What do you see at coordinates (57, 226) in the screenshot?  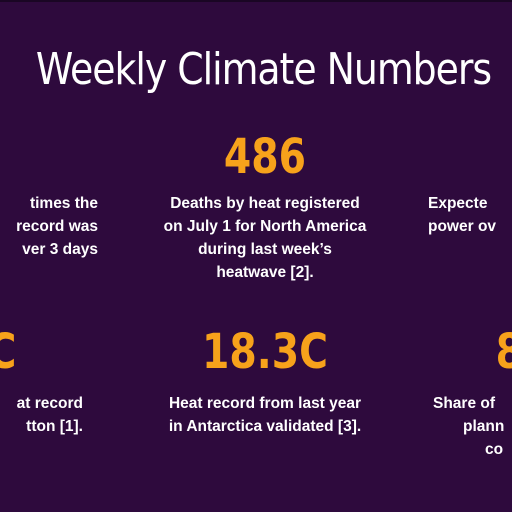 I see `stat-description-line: record was` at bounding box center [57, 226].